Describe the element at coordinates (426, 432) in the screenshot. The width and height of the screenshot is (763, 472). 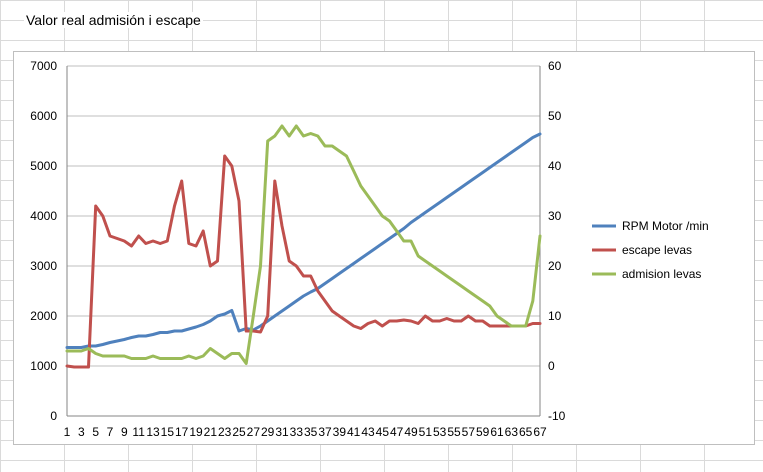
I see `x-tick-label: 51` at that location.